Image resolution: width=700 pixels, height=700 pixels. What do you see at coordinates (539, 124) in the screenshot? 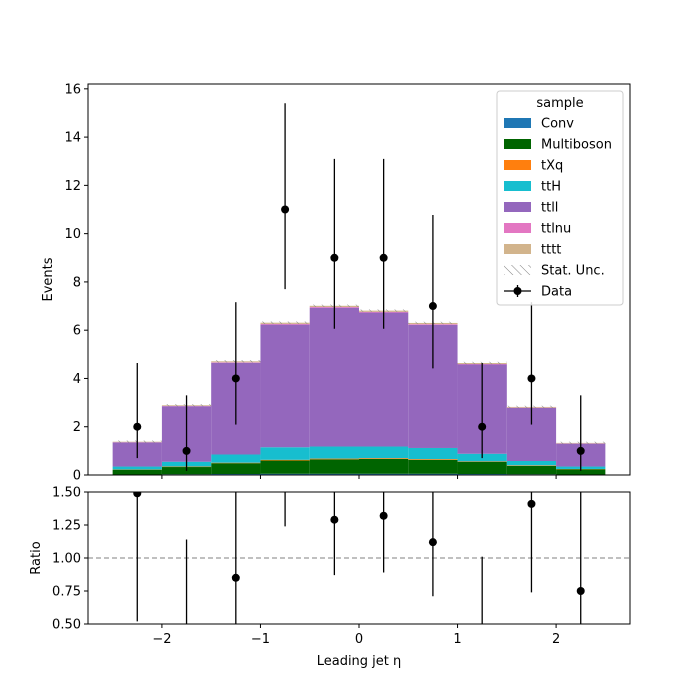
I see `legend-entry-conv: Conv` at bounding box center [539, 124].